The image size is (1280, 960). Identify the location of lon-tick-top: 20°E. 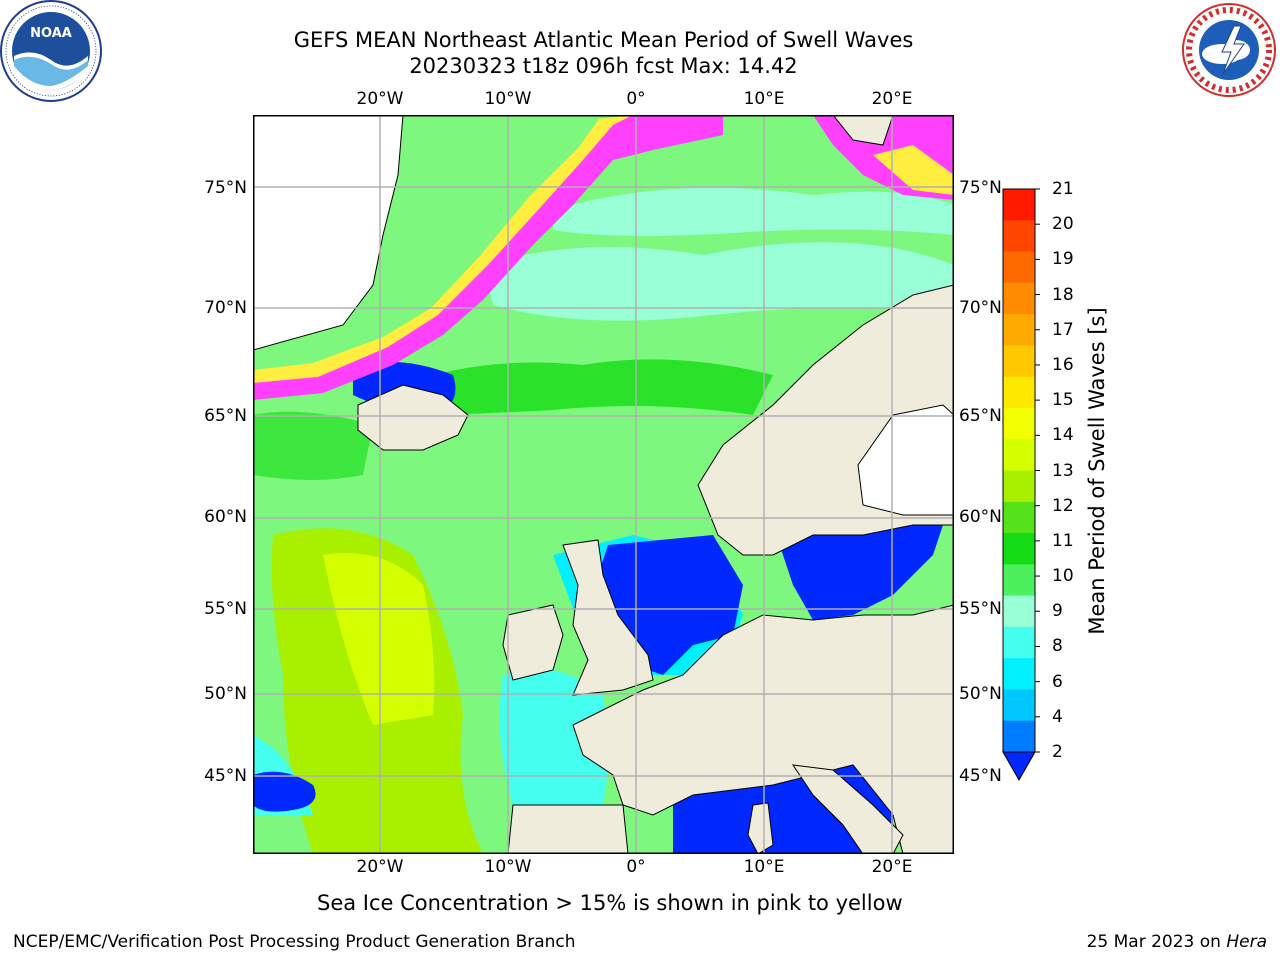
(892, 99).